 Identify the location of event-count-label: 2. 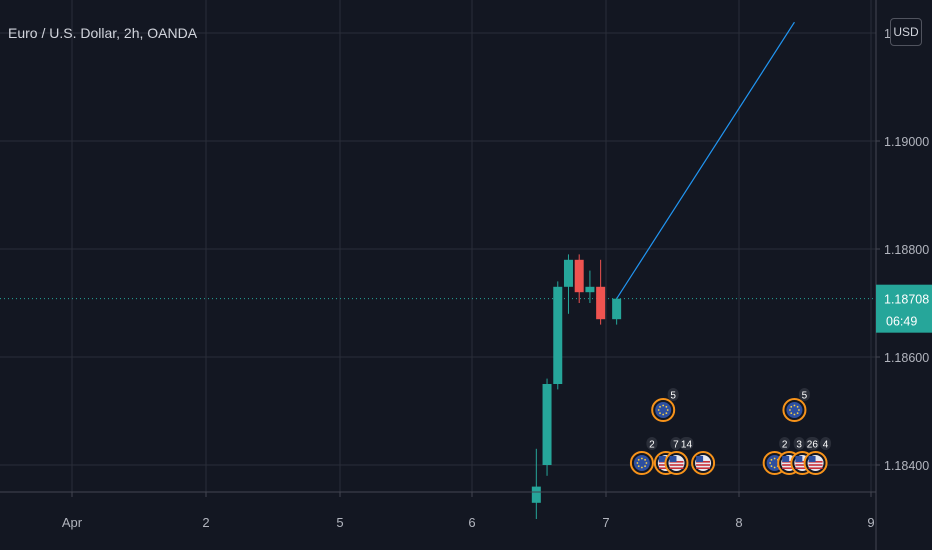
(785, 445).